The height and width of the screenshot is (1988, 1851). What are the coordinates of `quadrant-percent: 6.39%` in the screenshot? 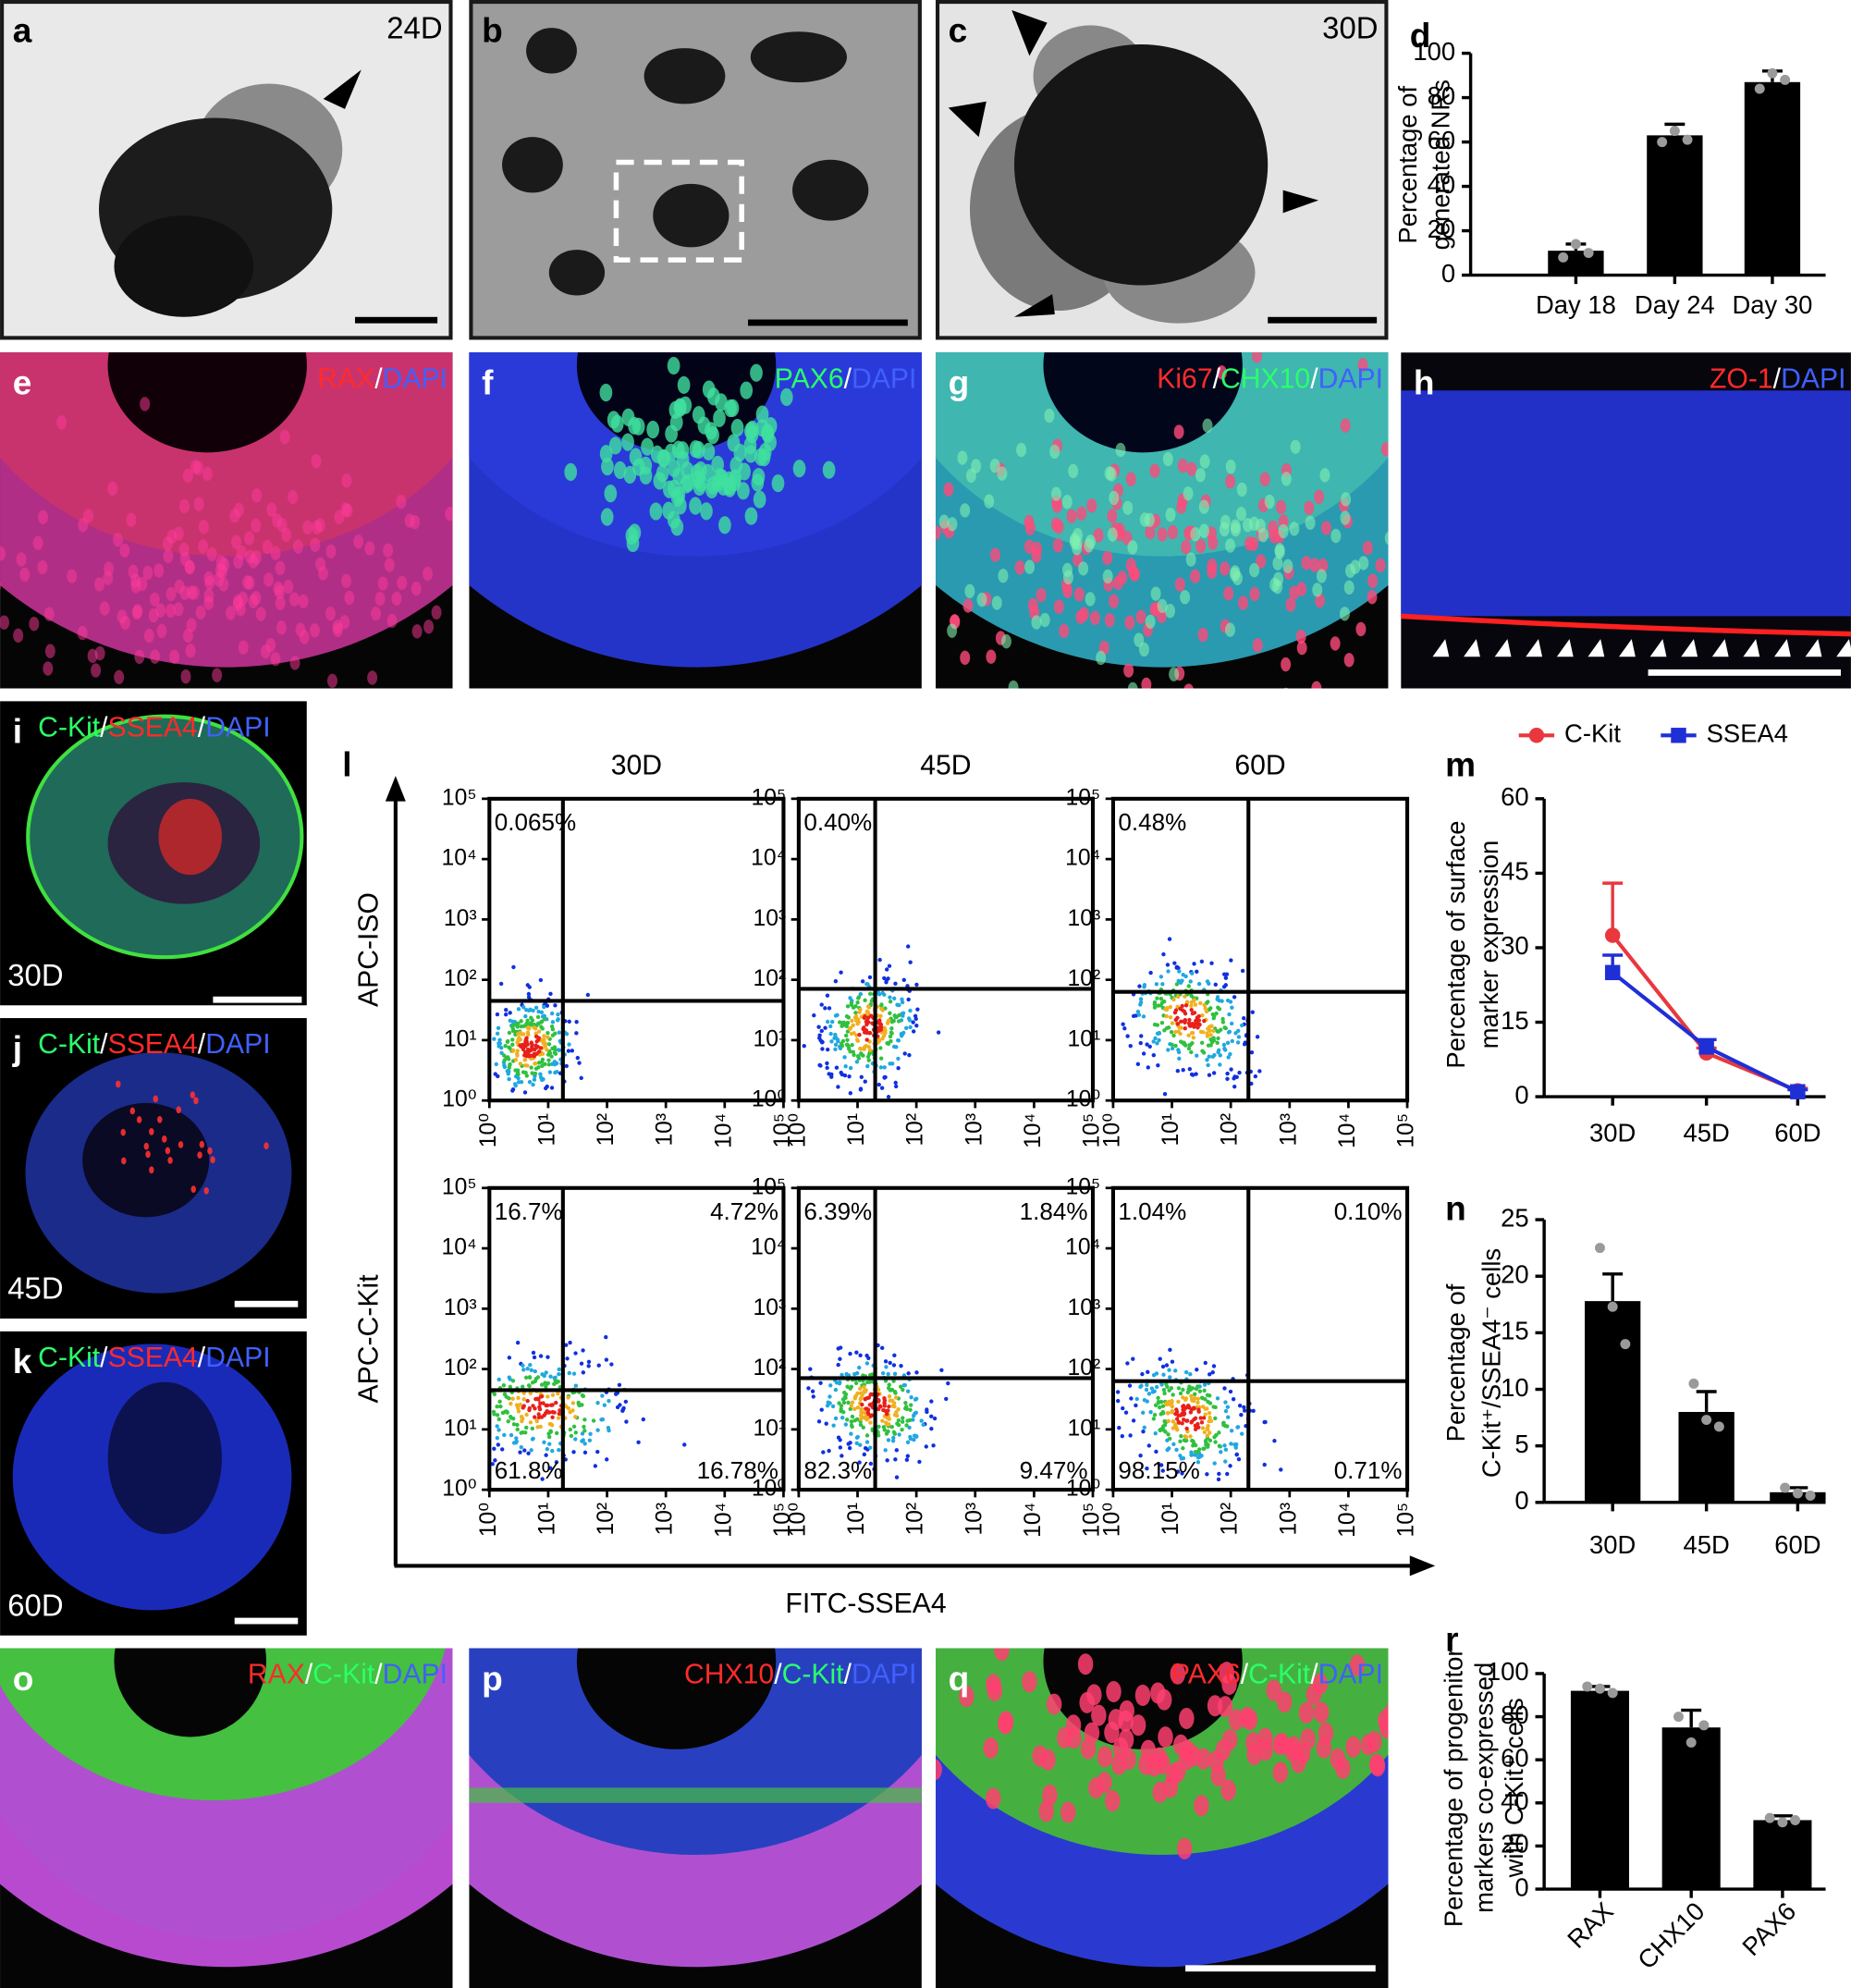 It's located at (837, 1211).